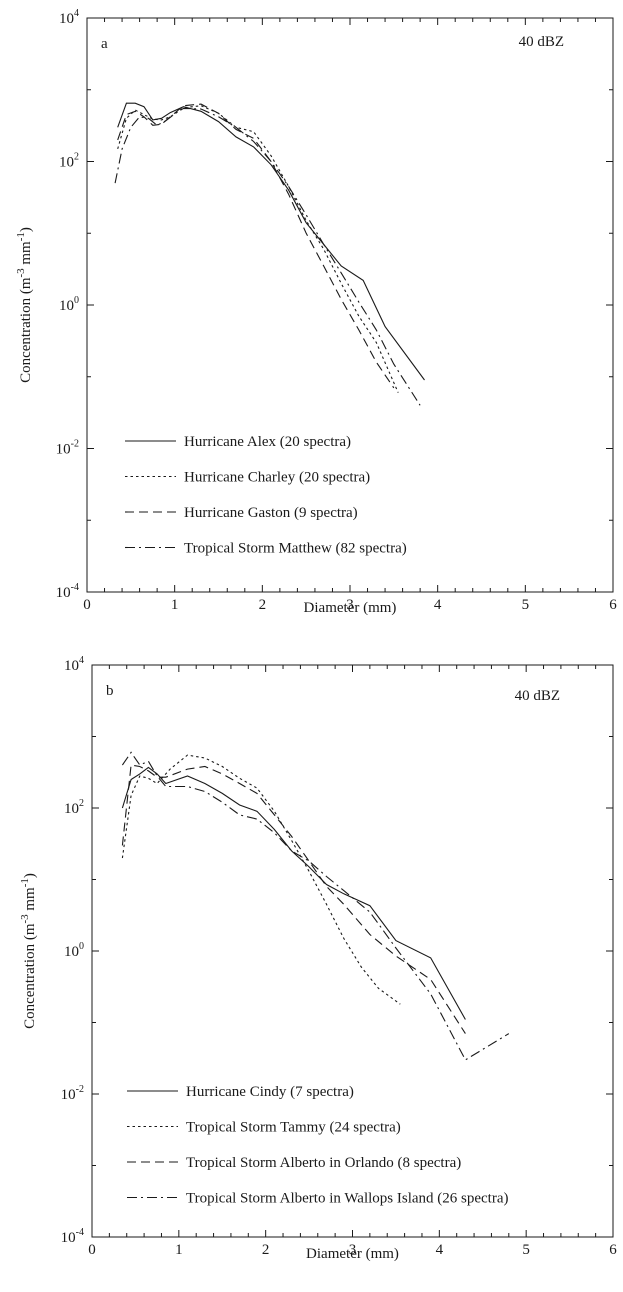 This screenshot has width=623, height=1292. I want to click on legend-label: Hurricane Alex (20 spectra), so click(267, 442).